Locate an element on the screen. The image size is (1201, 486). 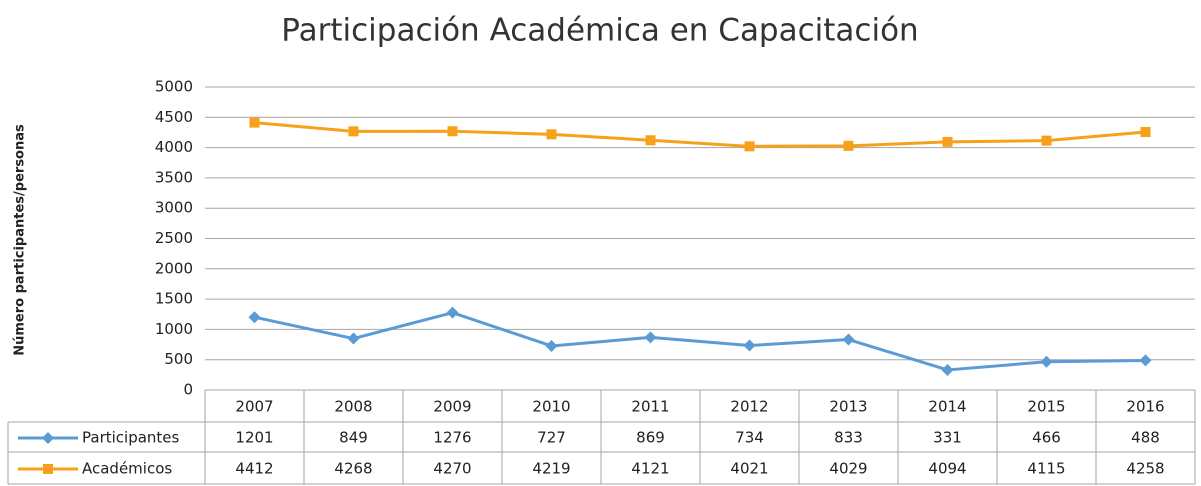
table-value: 869 is located at coordinates (650, 438).